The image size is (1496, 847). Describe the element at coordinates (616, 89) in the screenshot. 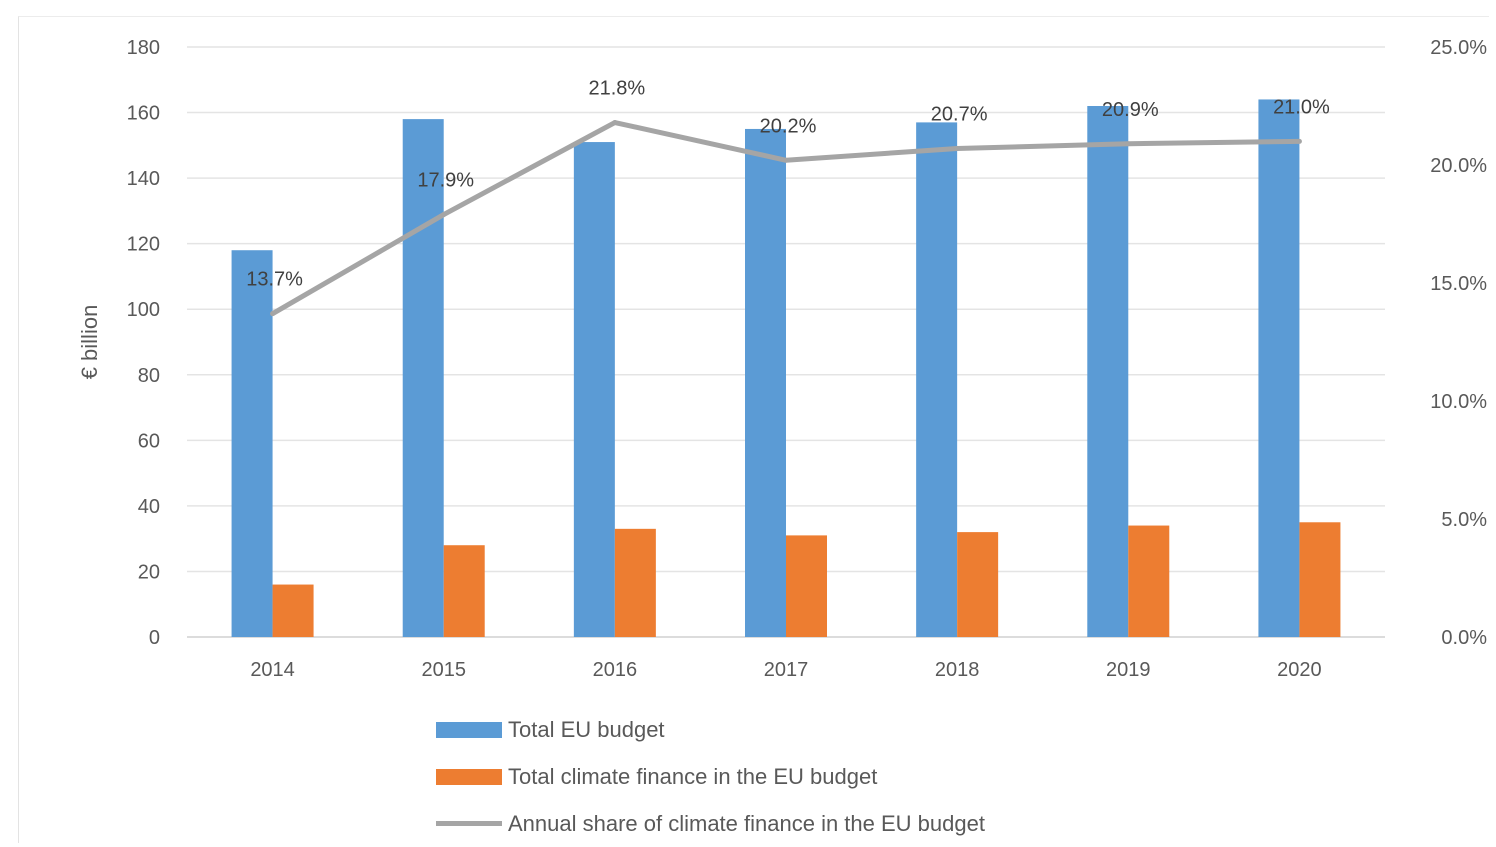

I see `share-data-label: 21.8%` at that location.